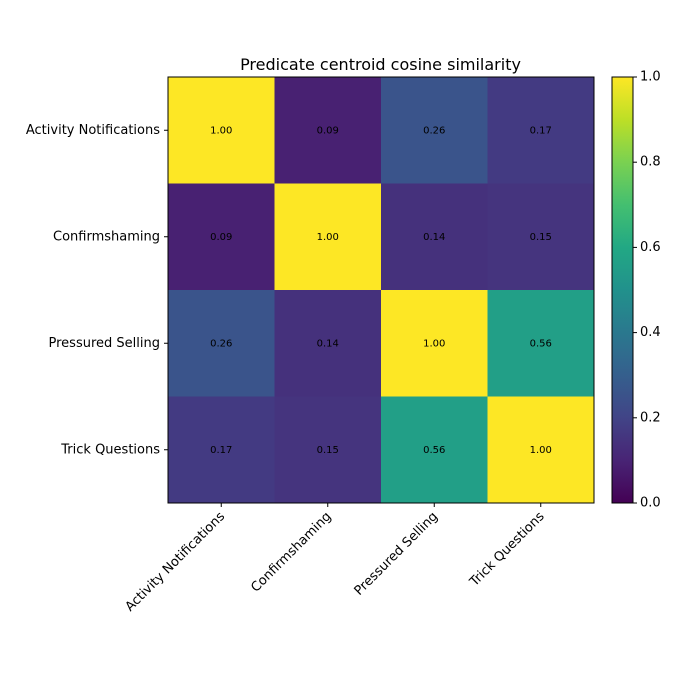 The image size is (680, 680). I want to click on x-tick-label-activity-notifications: Activity Notifications, so click(176, 562).